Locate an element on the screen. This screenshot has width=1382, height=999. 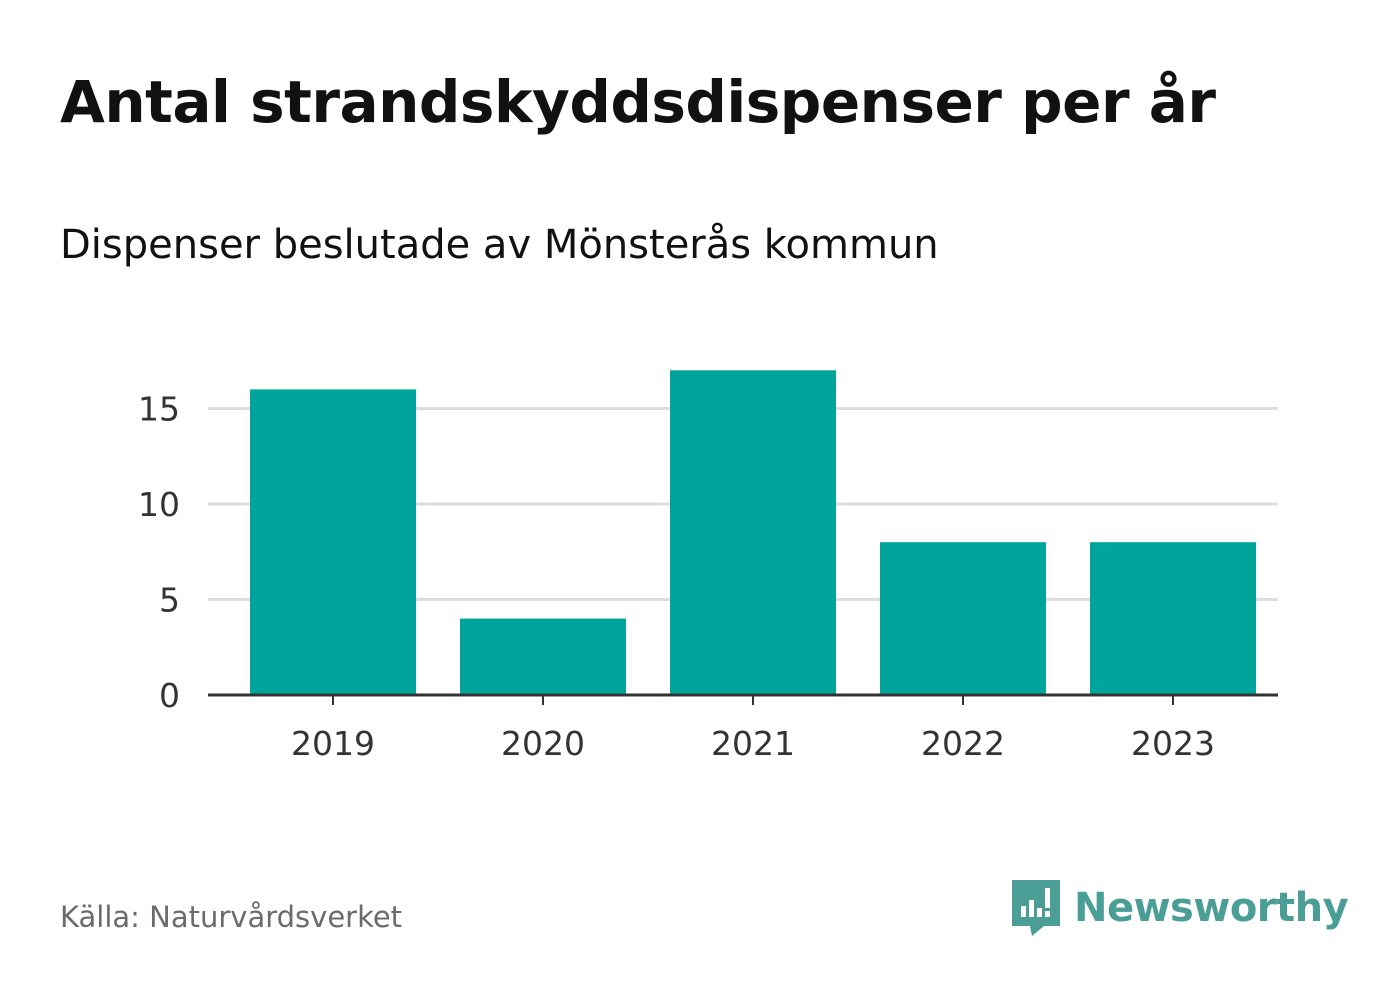
source-note: Källa: Naturvårdsverket is located at coordinates (231, 917).